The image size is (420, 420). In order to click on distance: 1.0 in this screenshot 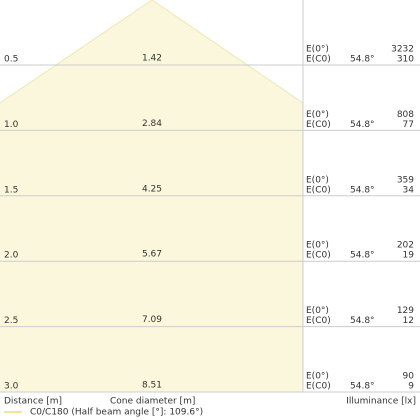, I will do `click(11, 125)`.